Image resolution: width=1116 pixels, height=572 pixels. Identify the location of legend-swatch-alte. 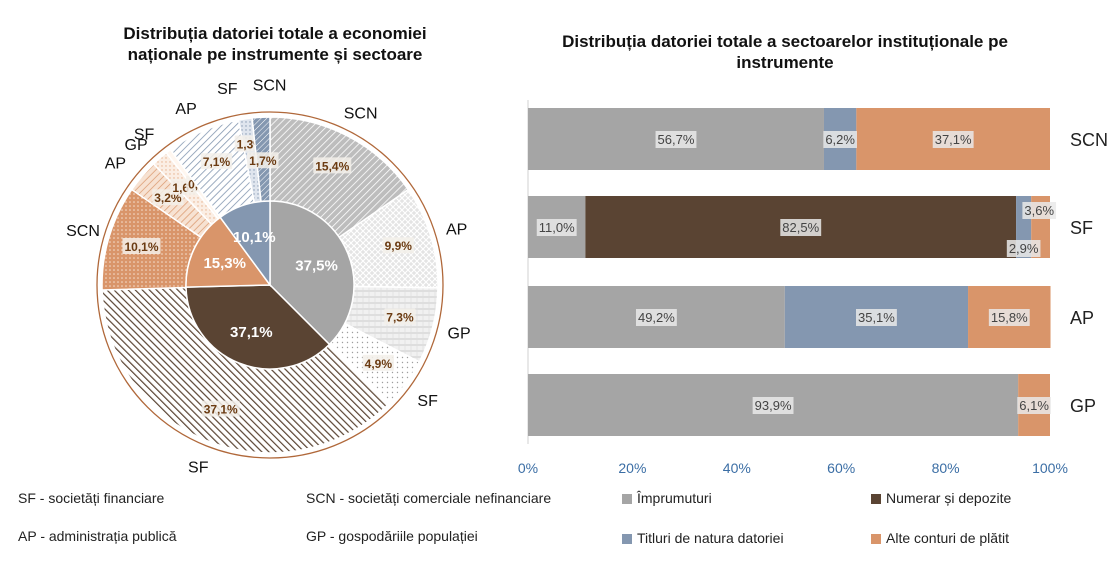
(876, 539).